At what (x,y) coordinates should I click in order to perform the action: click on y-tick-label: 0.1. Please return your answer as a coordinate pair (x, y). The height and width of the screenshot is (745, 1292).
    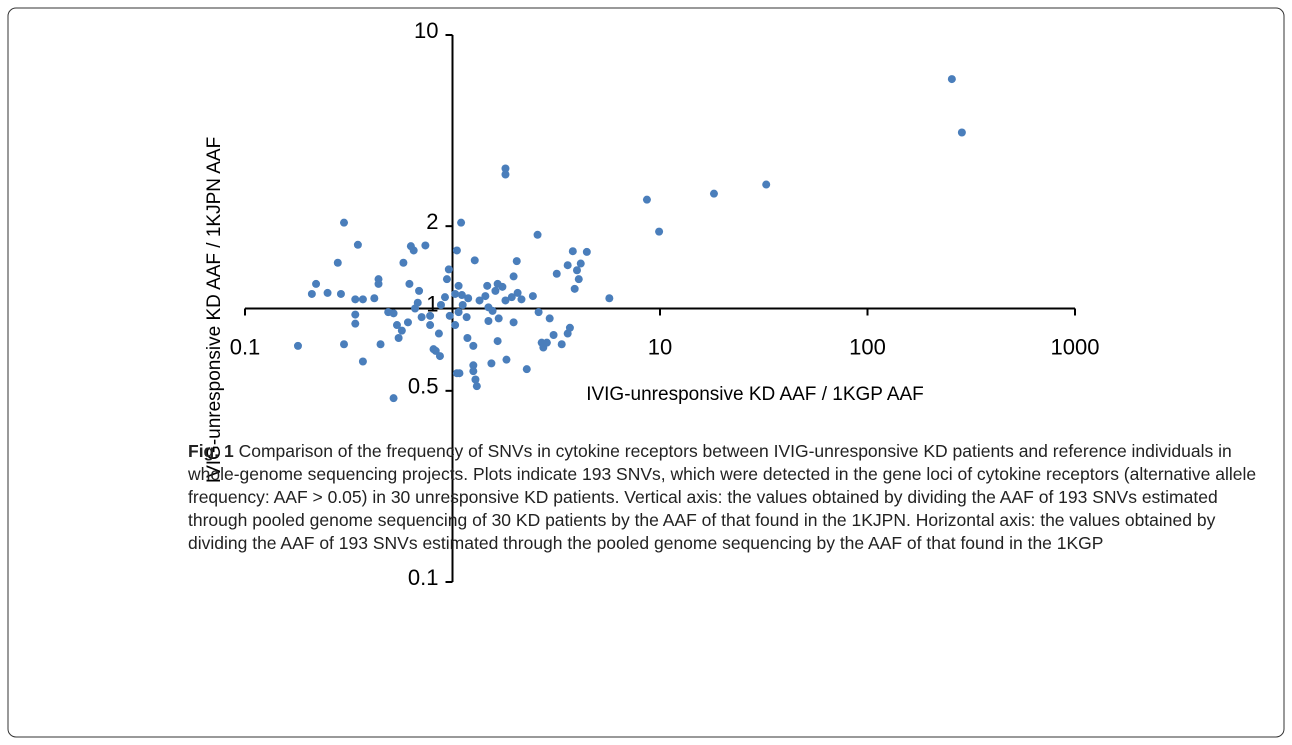
    Looking at the image, I should click on (423, 577).